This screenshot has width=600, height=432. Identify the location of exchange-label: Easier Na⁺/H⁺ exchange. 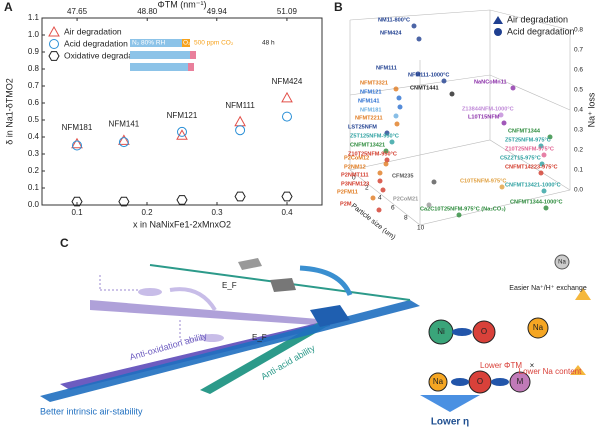
(548, 288).